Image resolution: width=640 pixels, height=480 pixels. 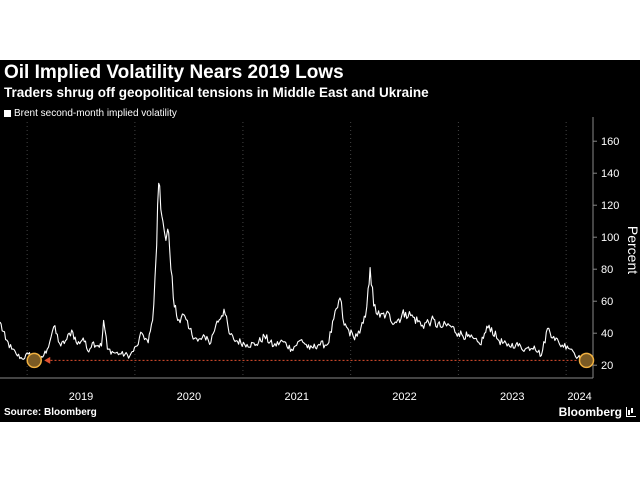 What do you see at coordinates (610, 206) in the screenshot?
I see `y-tick-label: 120` at bounding box center [610, 206].